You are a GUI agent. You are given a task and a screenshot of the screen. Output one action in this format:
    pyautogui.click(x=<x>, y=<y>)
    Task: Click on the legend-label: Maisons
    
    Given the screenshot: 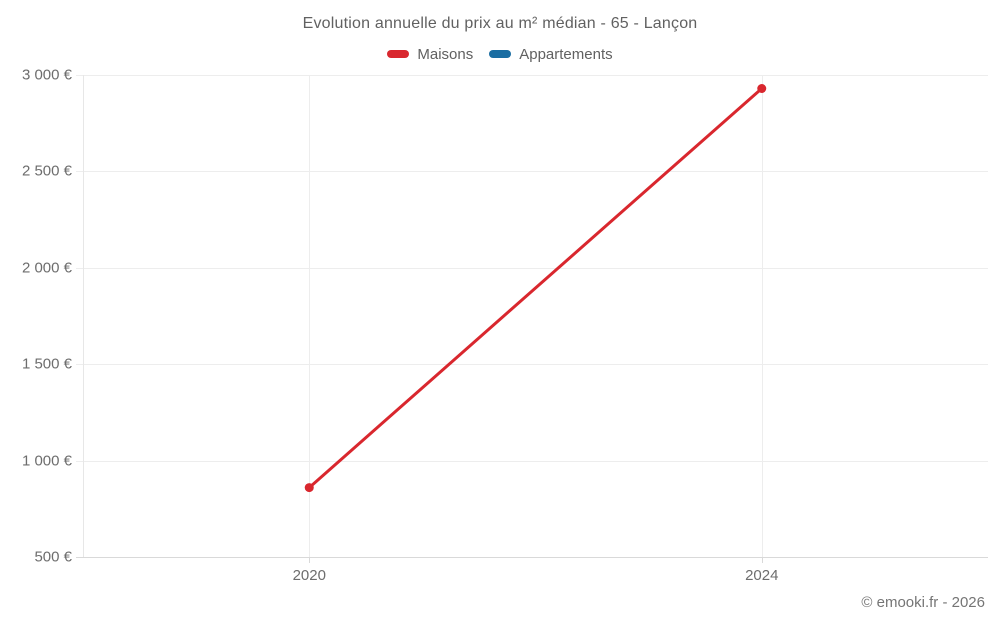 What is the action you would take?
    pyautogui.click(x=445, y=54)
    